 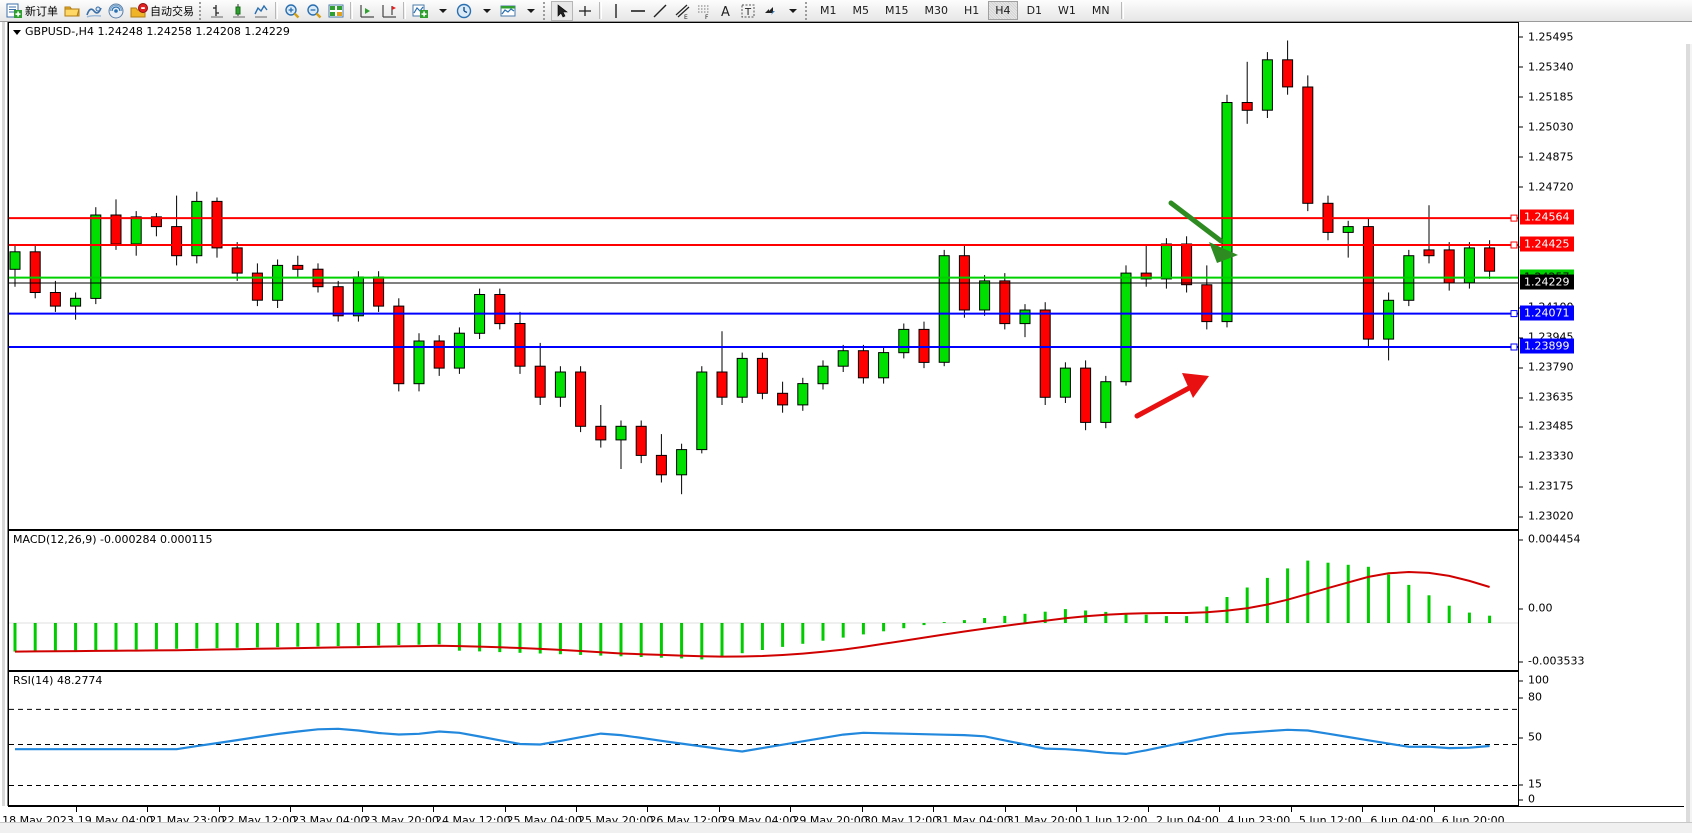 What do you see at coordinates (1100, 10) in the screenshot?
I see `tab-timeframe-mn: MN` at bounding box center [1100, 10].